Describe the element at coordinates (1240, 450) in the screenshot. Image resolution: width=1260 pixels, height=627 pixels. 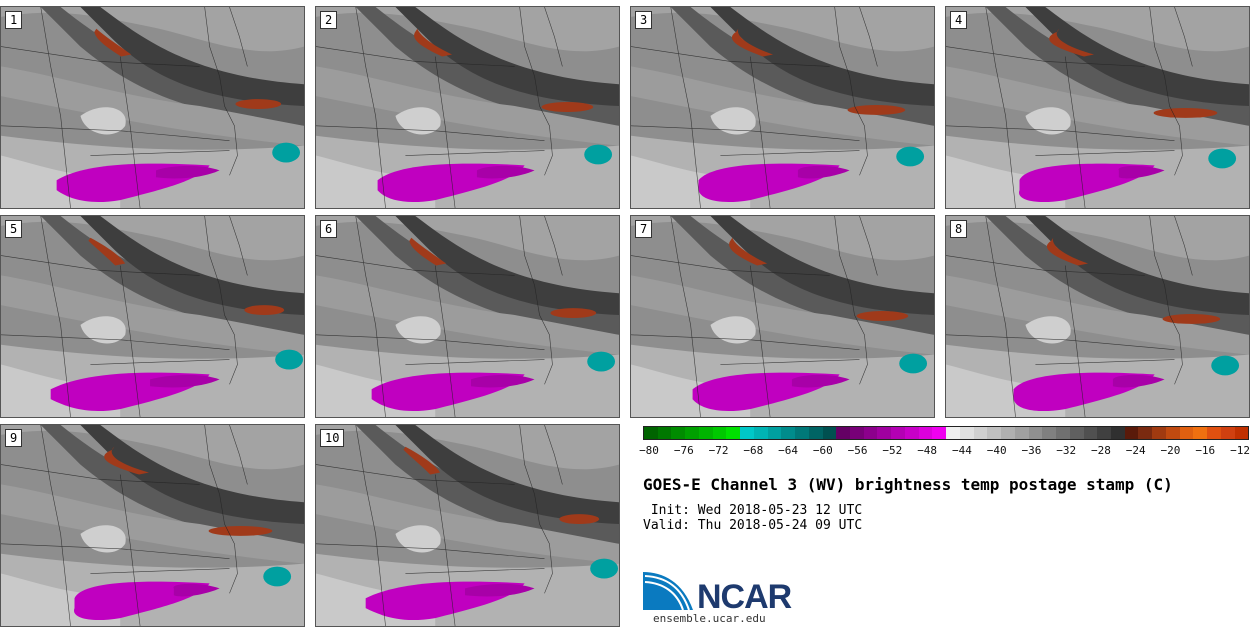
I see `colorbar-tick-label: −12` at that location.